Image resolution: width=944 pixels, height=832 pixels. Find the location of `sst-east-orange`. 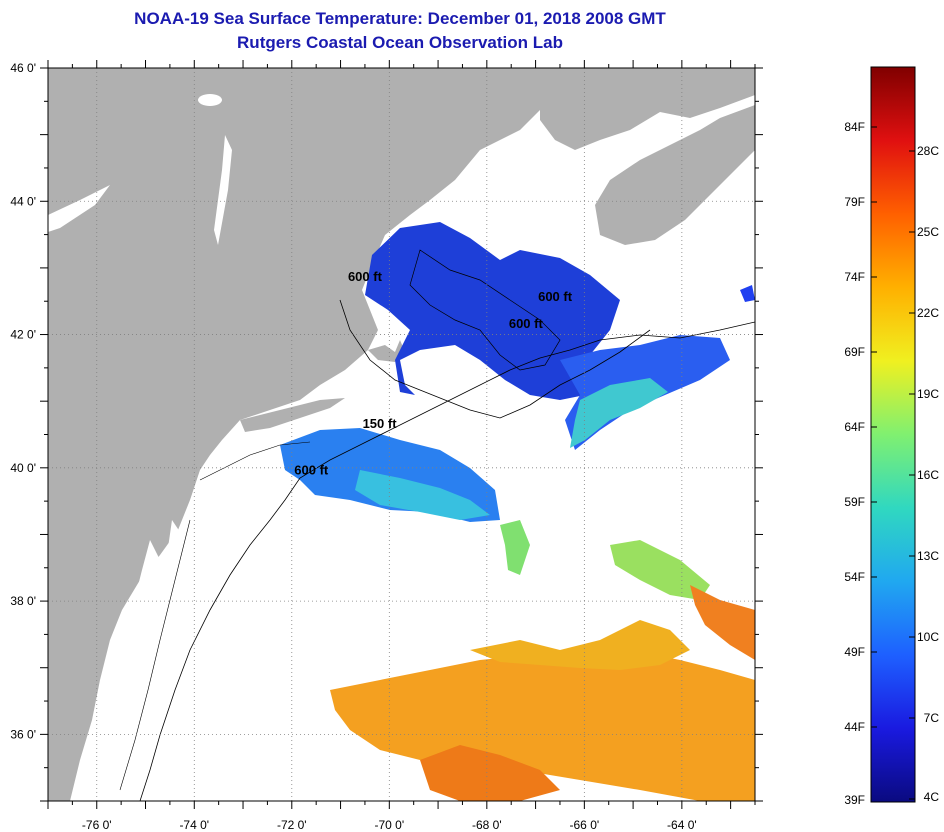

sst-east-orange is located at coordinates (722, 622).